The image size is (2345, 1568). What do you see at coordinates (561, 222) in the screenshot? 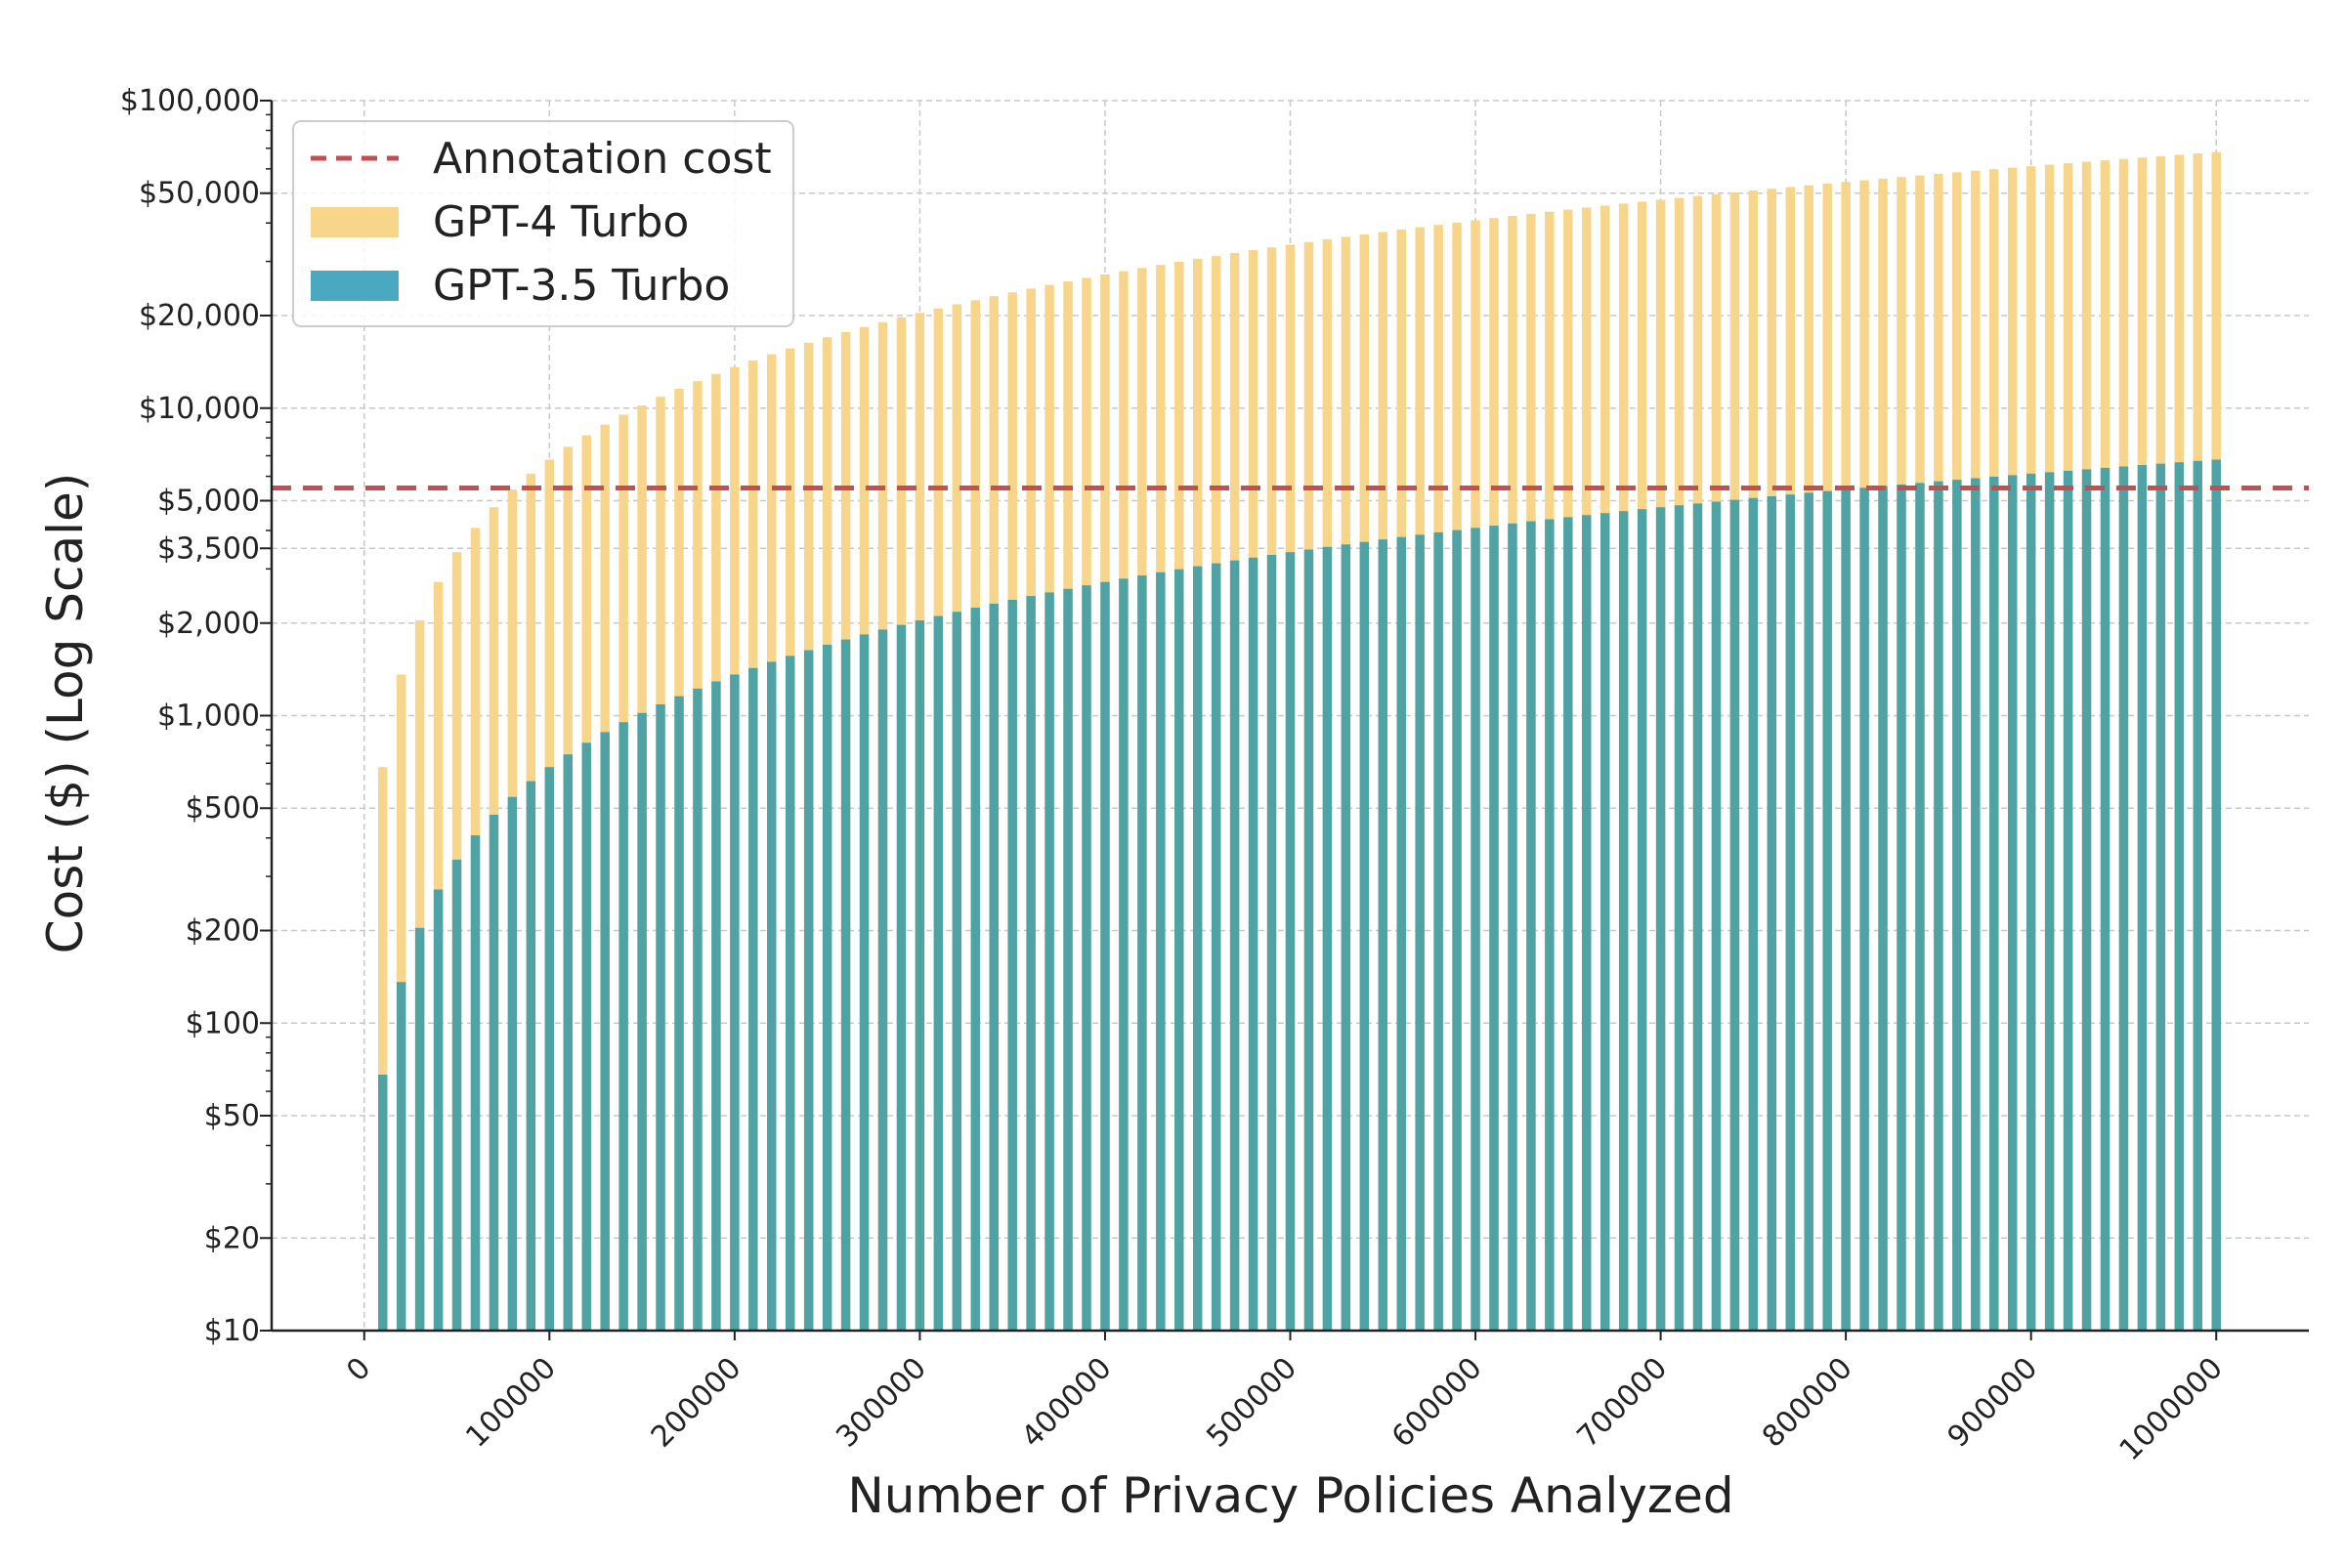
I see `legend-gpt4-label: GPT-4 Turbo` at bounding box center [561, 222].